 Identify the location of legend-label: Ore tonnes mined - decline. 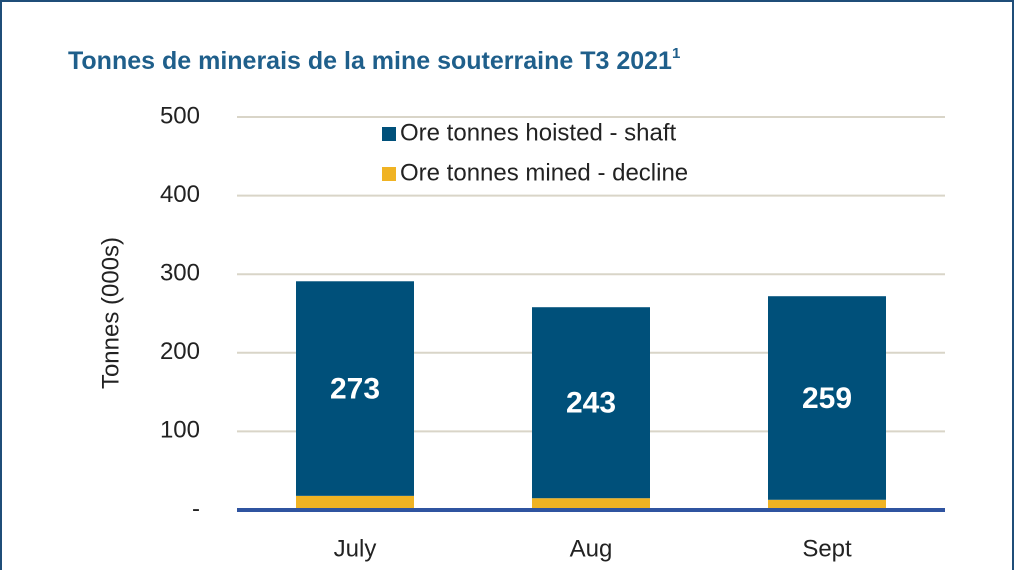
(544, 172).